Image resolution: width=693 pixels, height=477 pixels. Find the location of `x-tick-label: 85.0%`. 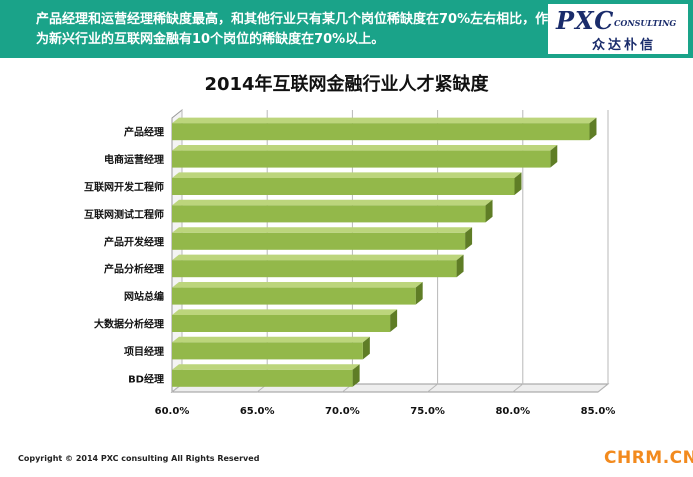

x-tick-label: 85.0% is located at coordinates (598, 411).